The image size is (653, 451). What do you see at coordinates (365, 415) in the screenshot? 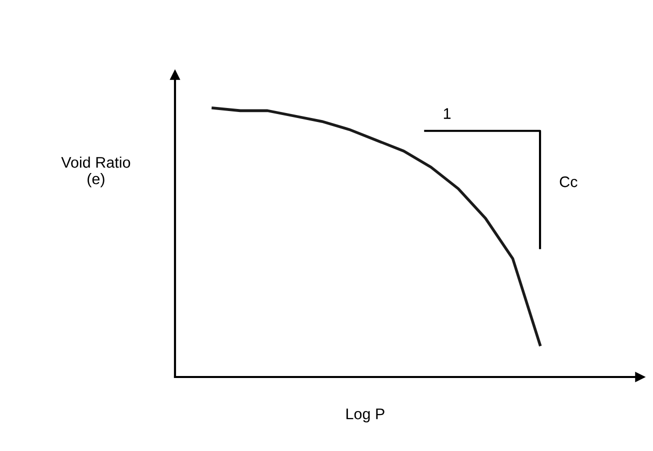
I see `x-axis-title: Log P` at bounding box center [365, 415].